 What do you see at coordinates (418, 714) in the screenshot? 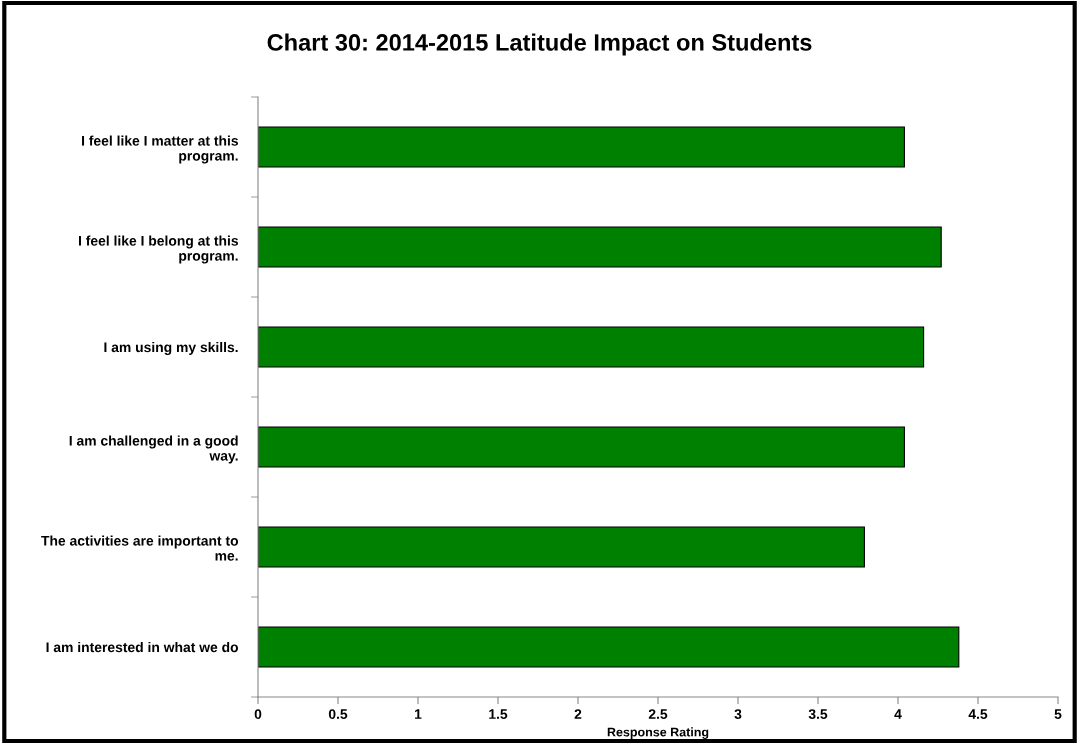
I see `x-tick-label: 1` at bounding box center [418, 714].